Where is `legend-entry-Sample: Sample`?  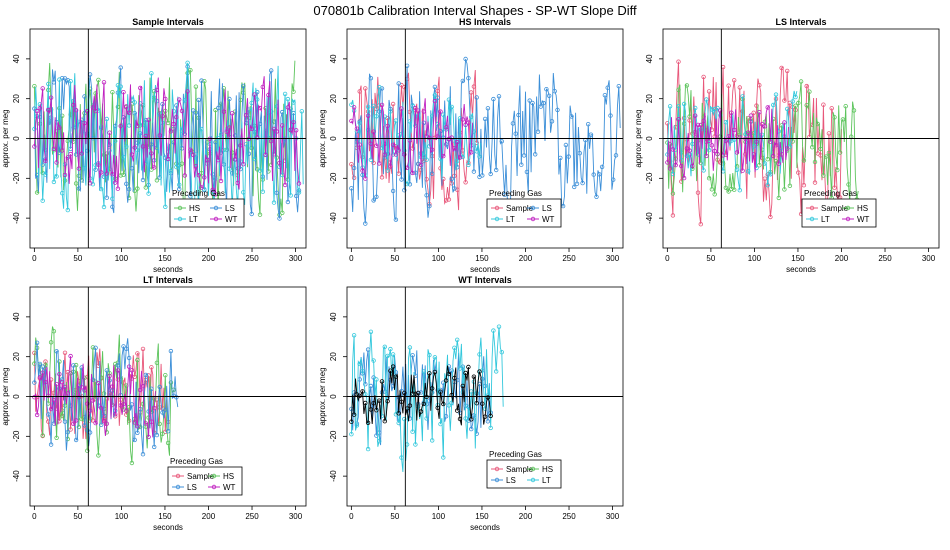
legend-entry-Sample: Sample is located at coordinates (520, 469).